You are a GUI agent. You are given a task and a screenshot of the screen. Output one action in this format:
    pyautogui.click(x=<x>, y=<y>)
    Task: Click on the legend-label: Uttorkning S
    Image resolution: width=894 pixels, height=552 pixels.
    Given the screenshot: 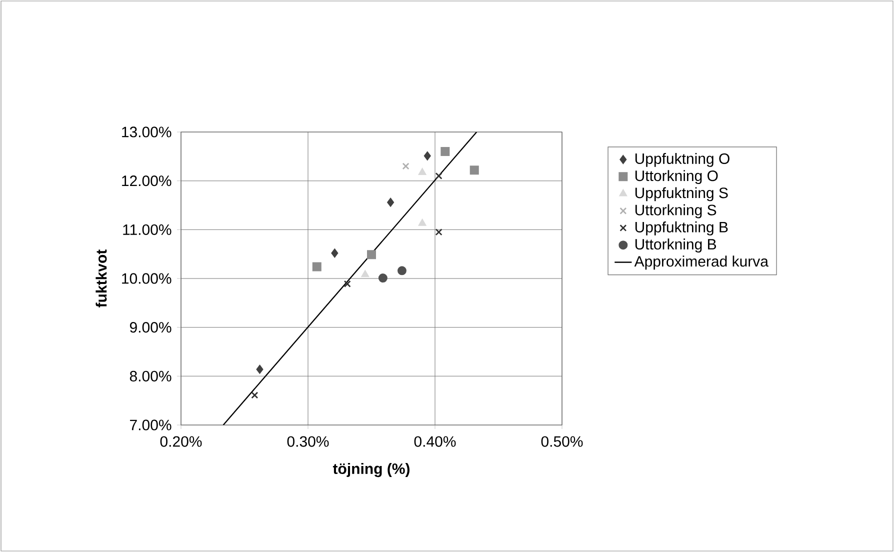 What is the action you would take?
    pyautogui.click(x=675, y=211)
    